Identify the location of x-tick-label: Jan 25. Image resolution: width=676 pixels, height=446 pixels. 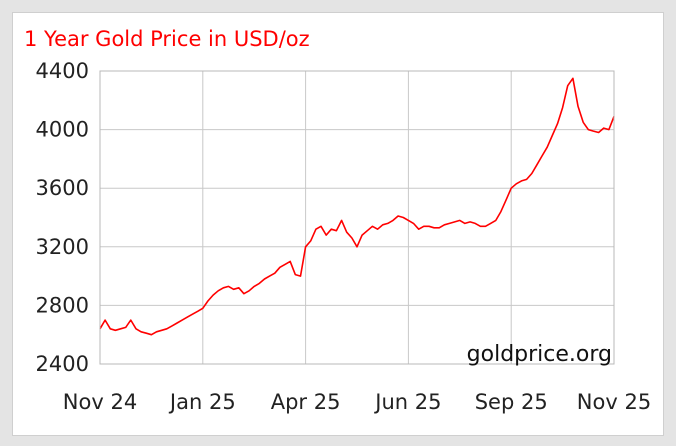
(202, 402).